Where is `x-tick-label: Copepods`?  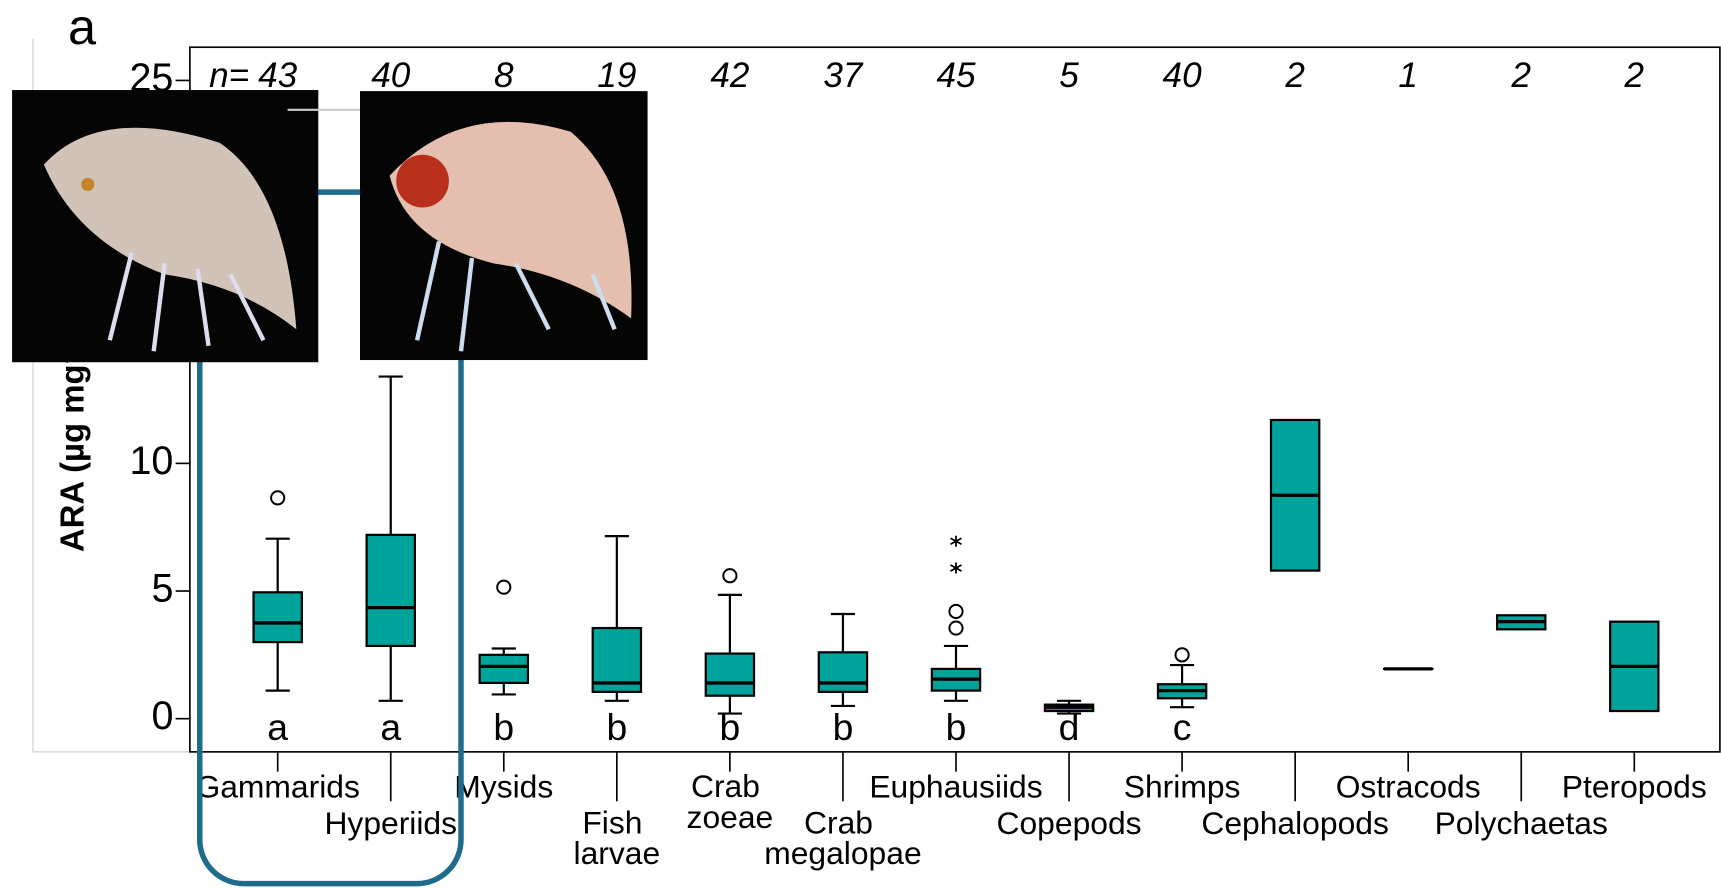
x-tick-label: Copepods is located at coordinates (1069, 823).